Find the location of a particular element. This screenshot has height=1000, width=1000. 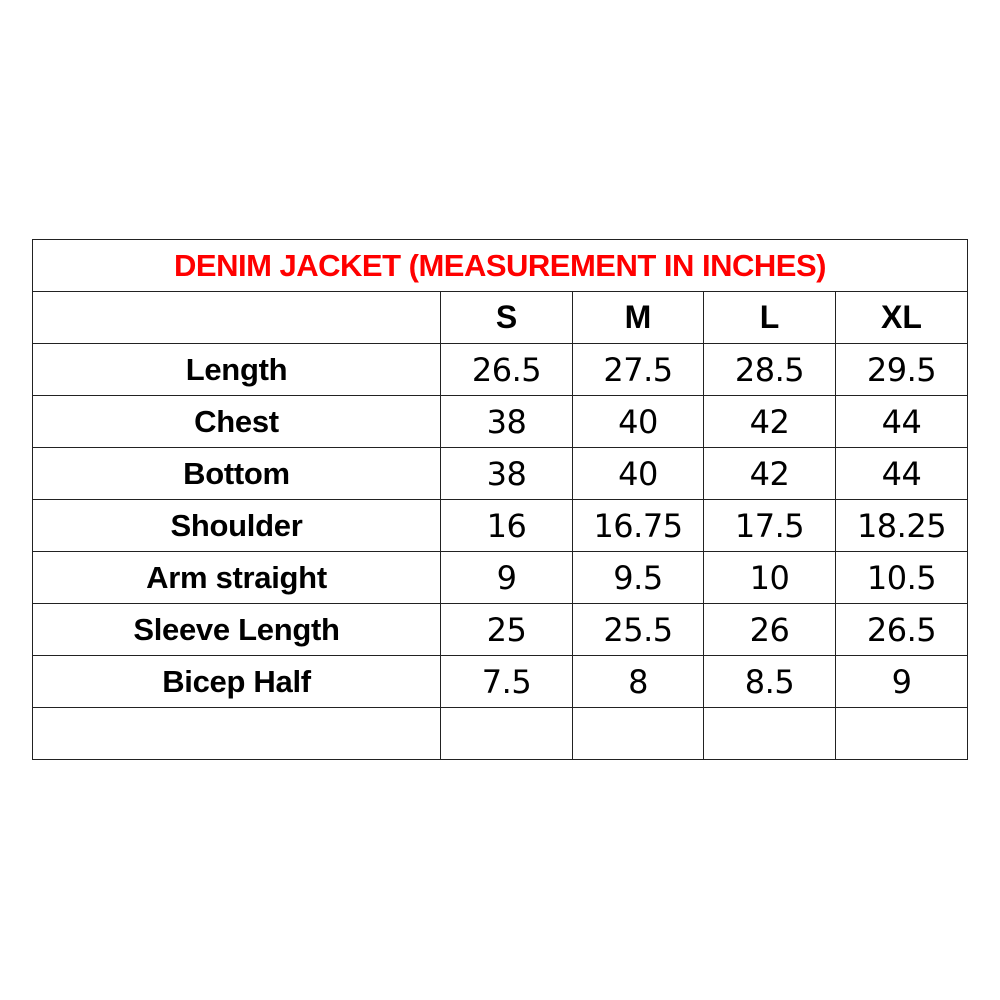

table-row: Arm straight 9 9.5 10 10.5 is located at coordinates (500, 577).